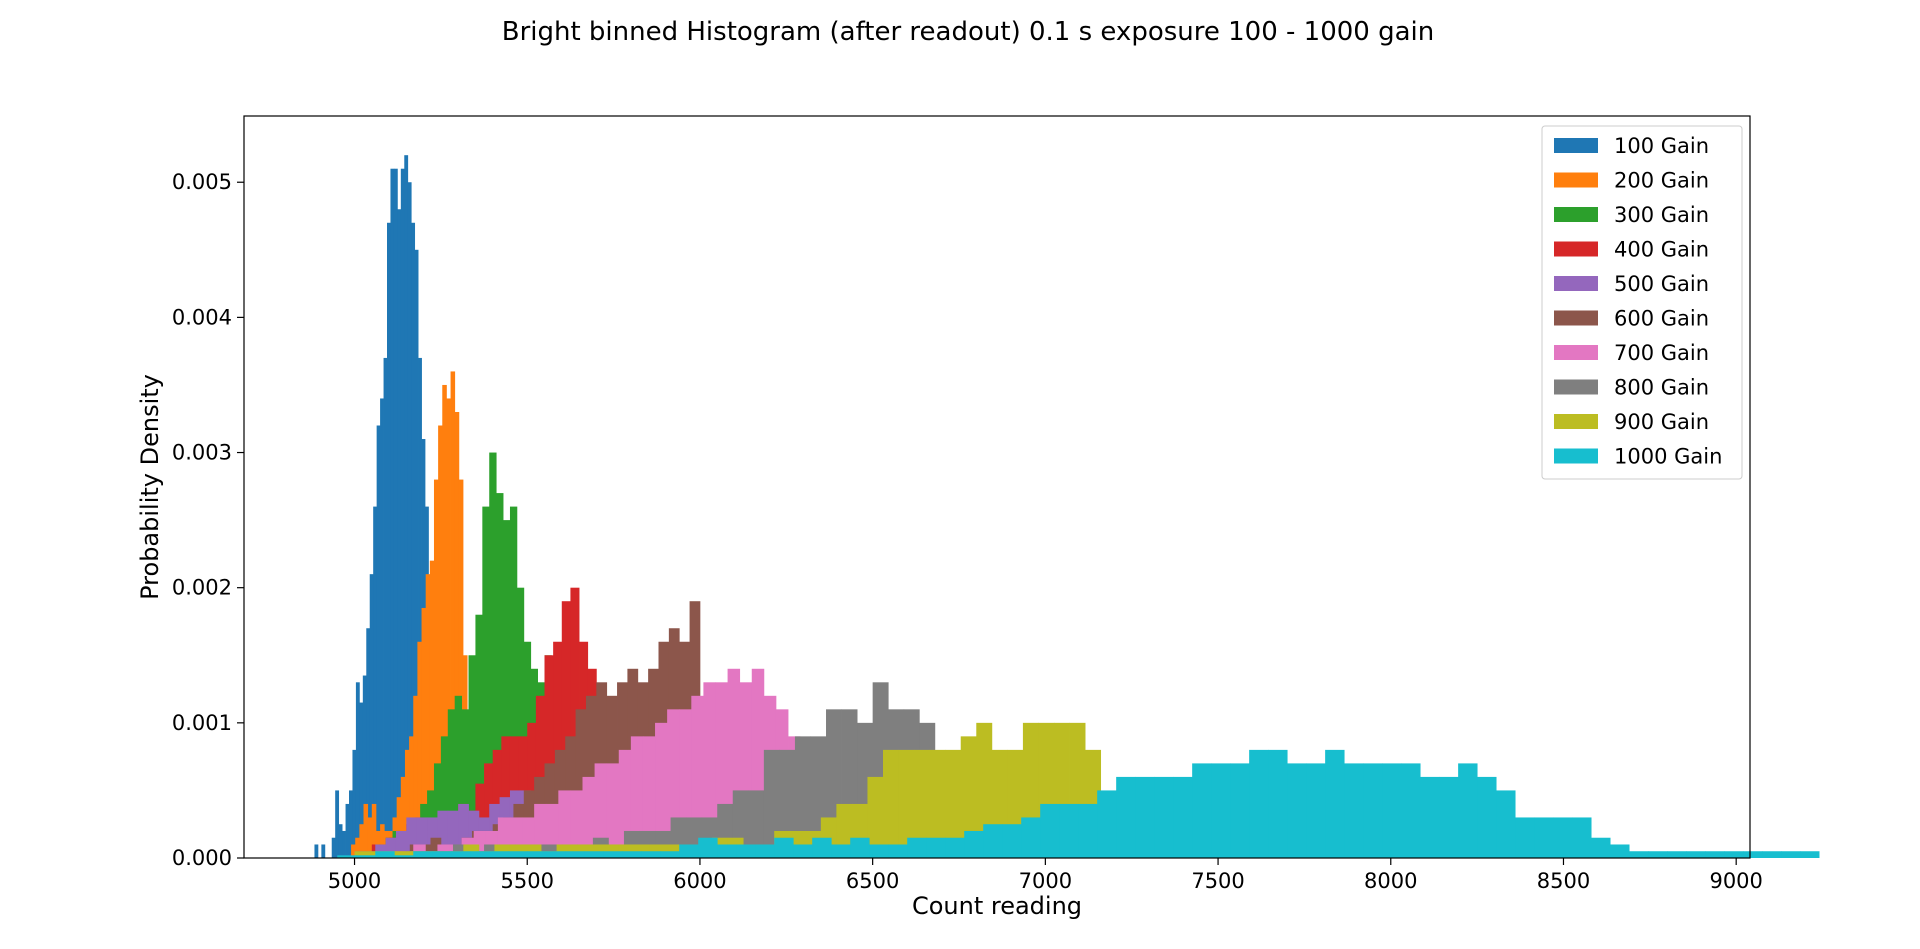 This screenshot has width=1920, height=949. What do you see at coordinates (1390, 881) in the screenshot?
I see `x-tick-label: 8000` at bounding box center [1390, 881].